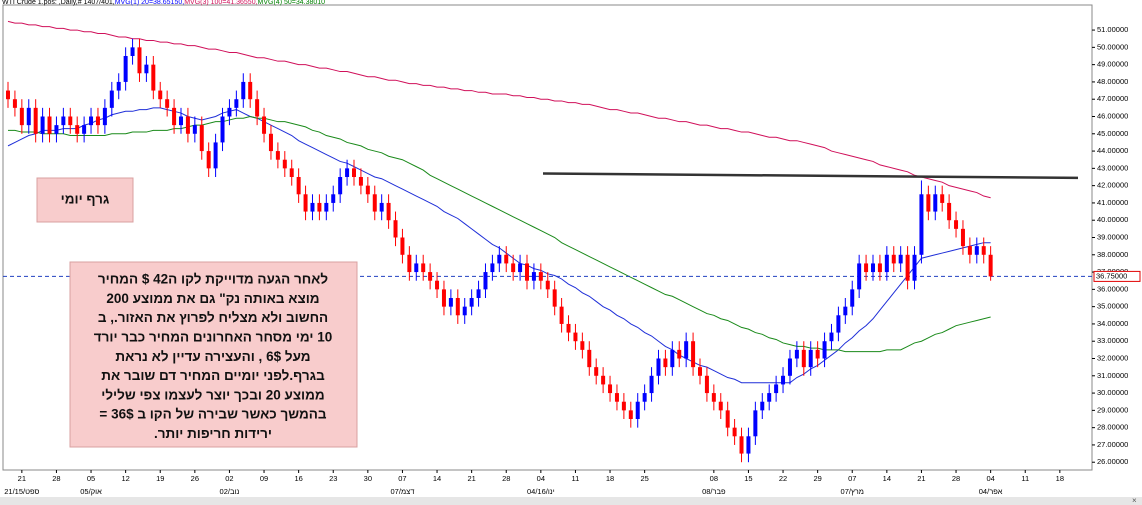 The height and width of the screenshot is (505, 1142). Describe the element at coordinates (1112, 375) in the screenshot. I see `y-tick-label: 31.00000` at that location.